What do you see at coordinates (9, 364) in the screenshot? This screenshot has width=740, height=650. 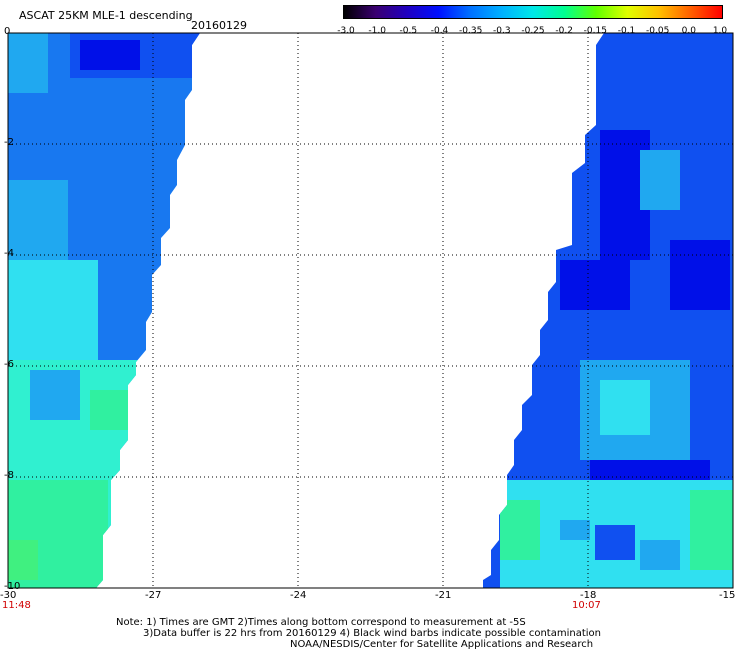 I see `y-tick-label: -6` at bounding box center [9, 364].